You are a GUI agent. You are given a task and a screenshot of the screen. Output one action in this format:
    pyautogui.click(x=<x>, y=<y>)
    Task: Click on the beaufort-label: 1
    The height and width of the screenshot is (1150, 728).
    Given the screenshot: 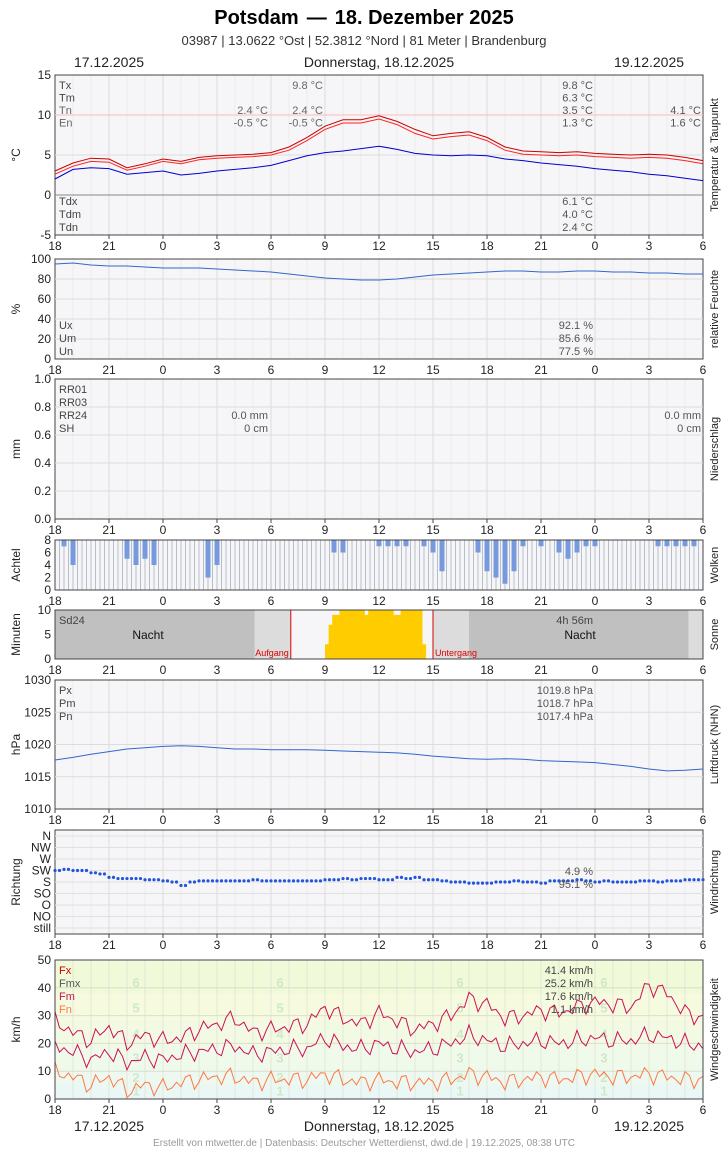 What is the action you would take?
    pyautogui.click(x=459, y=1091)
    